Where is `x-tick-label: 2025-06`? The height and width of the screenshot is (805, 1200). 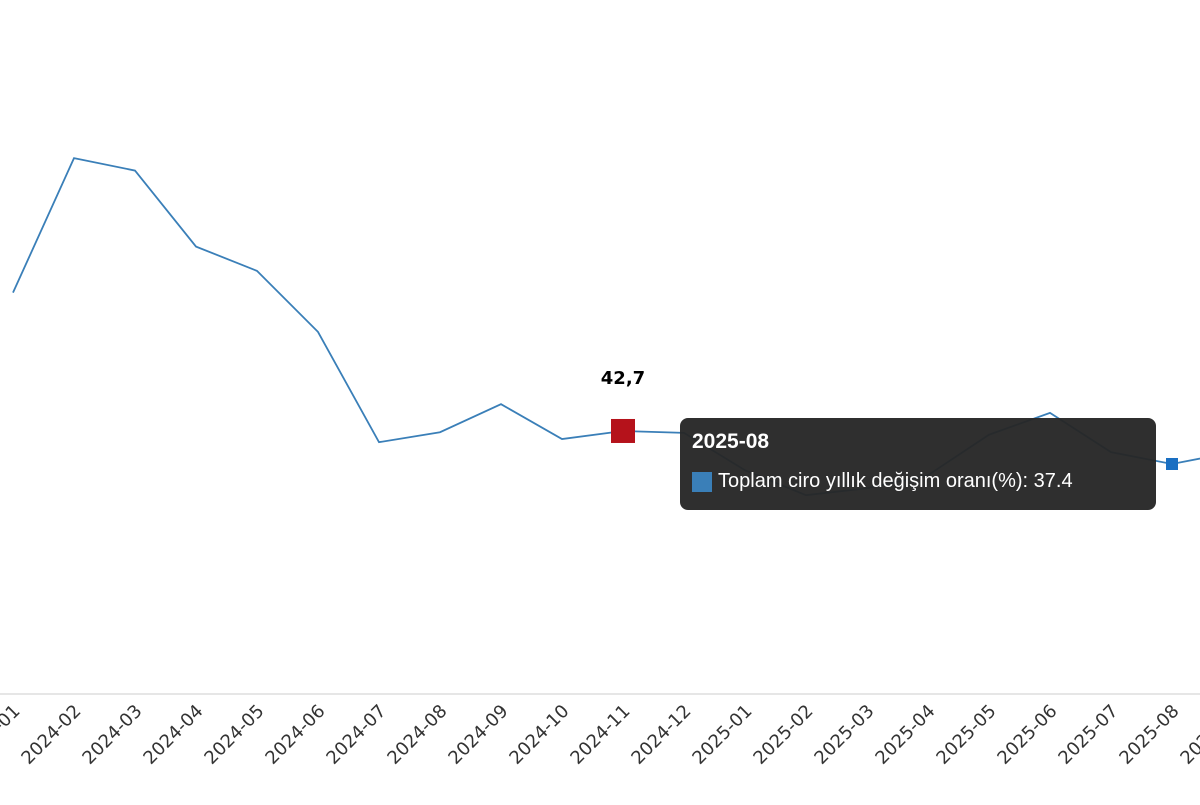
x-tick-label: 2025-06 is located at coordinates (1027, 735).